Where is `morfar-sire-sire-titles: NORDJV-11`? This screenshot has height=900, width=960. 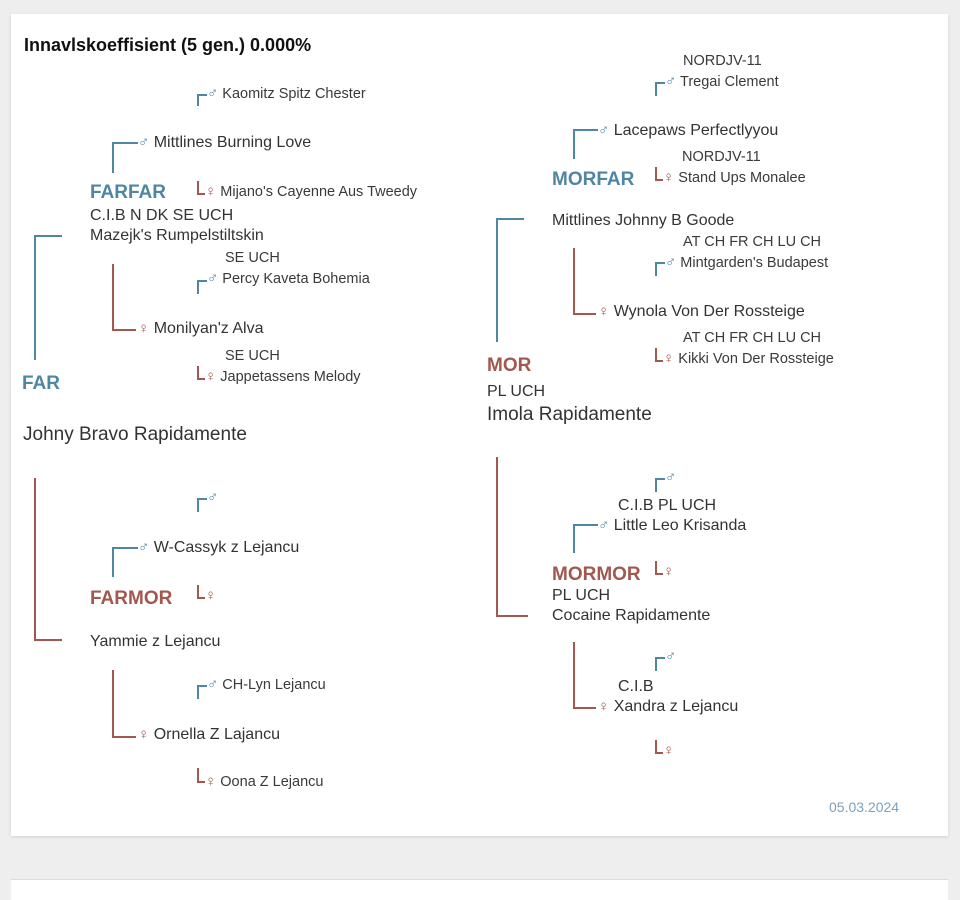 morfar-sire-sire-titles: NORDJV-11 is located at coordinates (722, 61).